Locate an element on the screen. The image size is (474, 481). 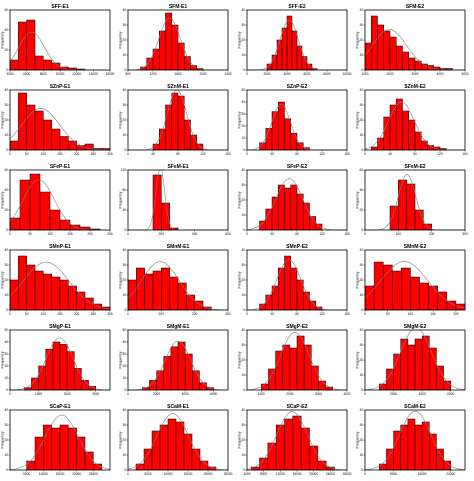
x-tick-label: 10000 is located at coordinates (168, 474).